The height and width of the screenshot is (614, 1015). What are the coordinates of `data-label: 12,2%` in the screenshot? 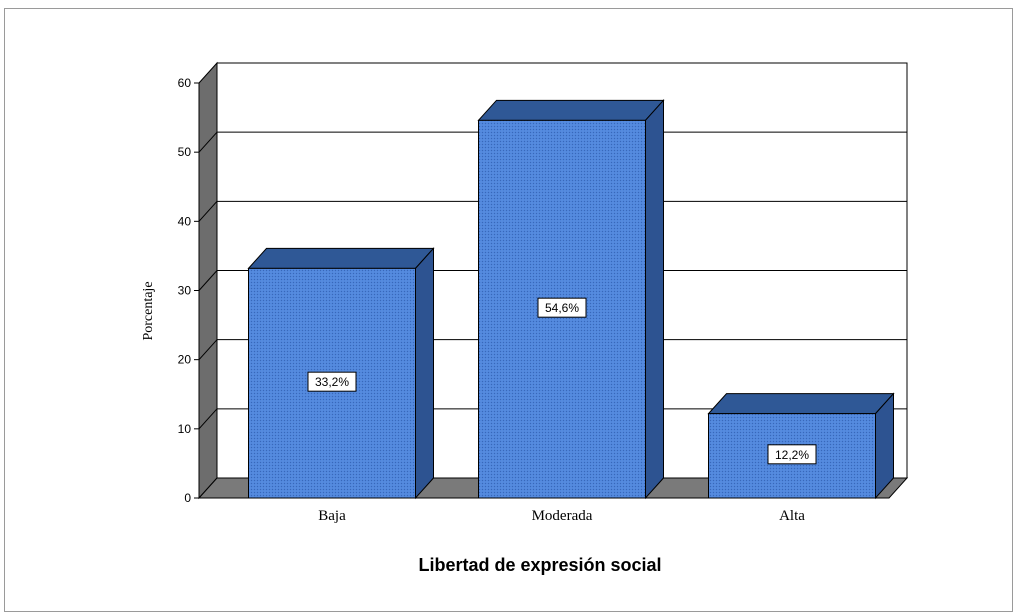 It's located at (792, 455).